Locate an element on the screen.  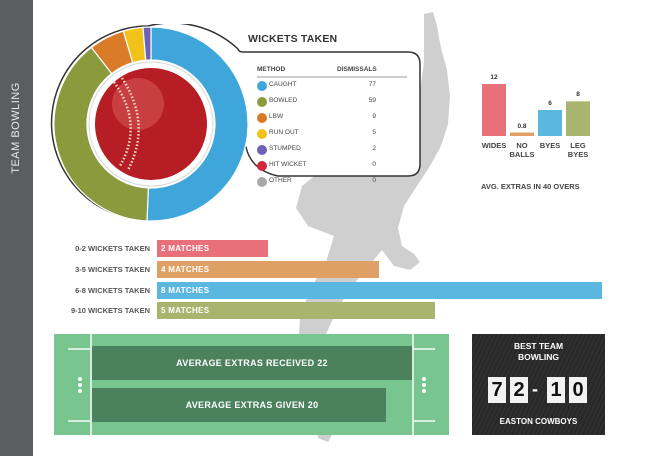
bar-category-label: WIDES is located at coordinates (494, 145).